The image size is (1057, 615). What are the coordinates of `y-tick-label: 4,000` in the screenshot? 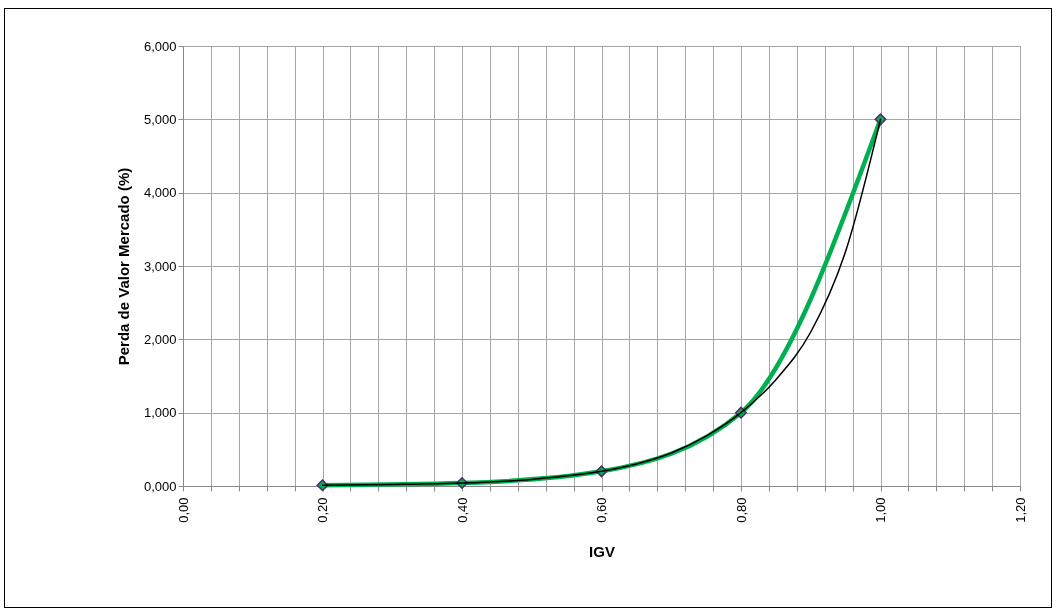 It's located at (160, 193).